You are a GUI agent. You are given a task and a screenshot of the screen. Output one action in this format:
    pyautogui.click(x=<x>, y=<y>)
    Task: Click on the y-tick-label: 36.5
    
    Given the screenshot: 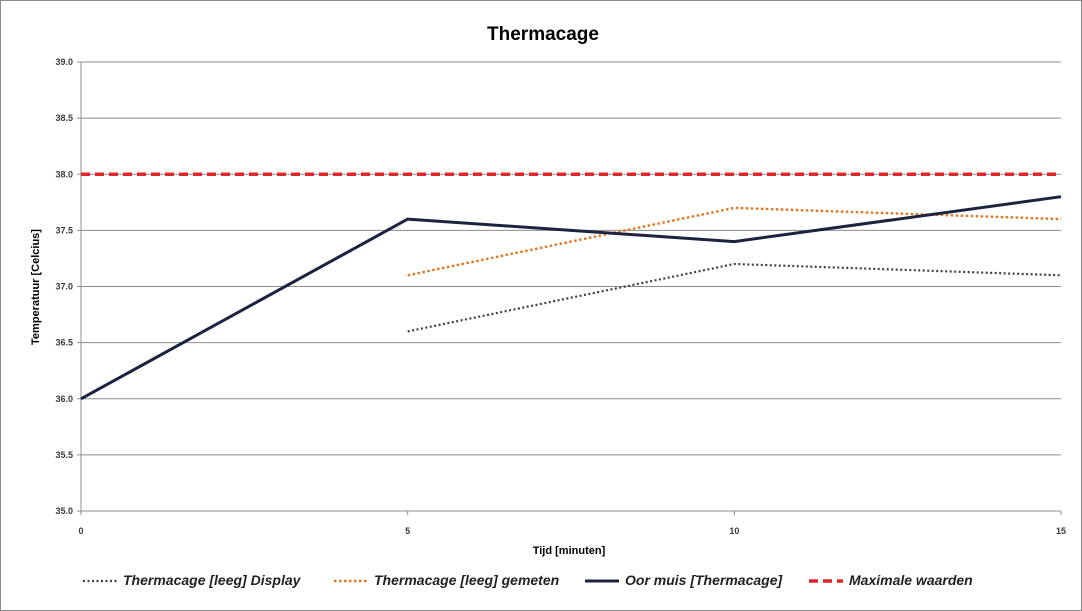 What is the action you would take?
    pyautogui.click(x=64, y=343)
    